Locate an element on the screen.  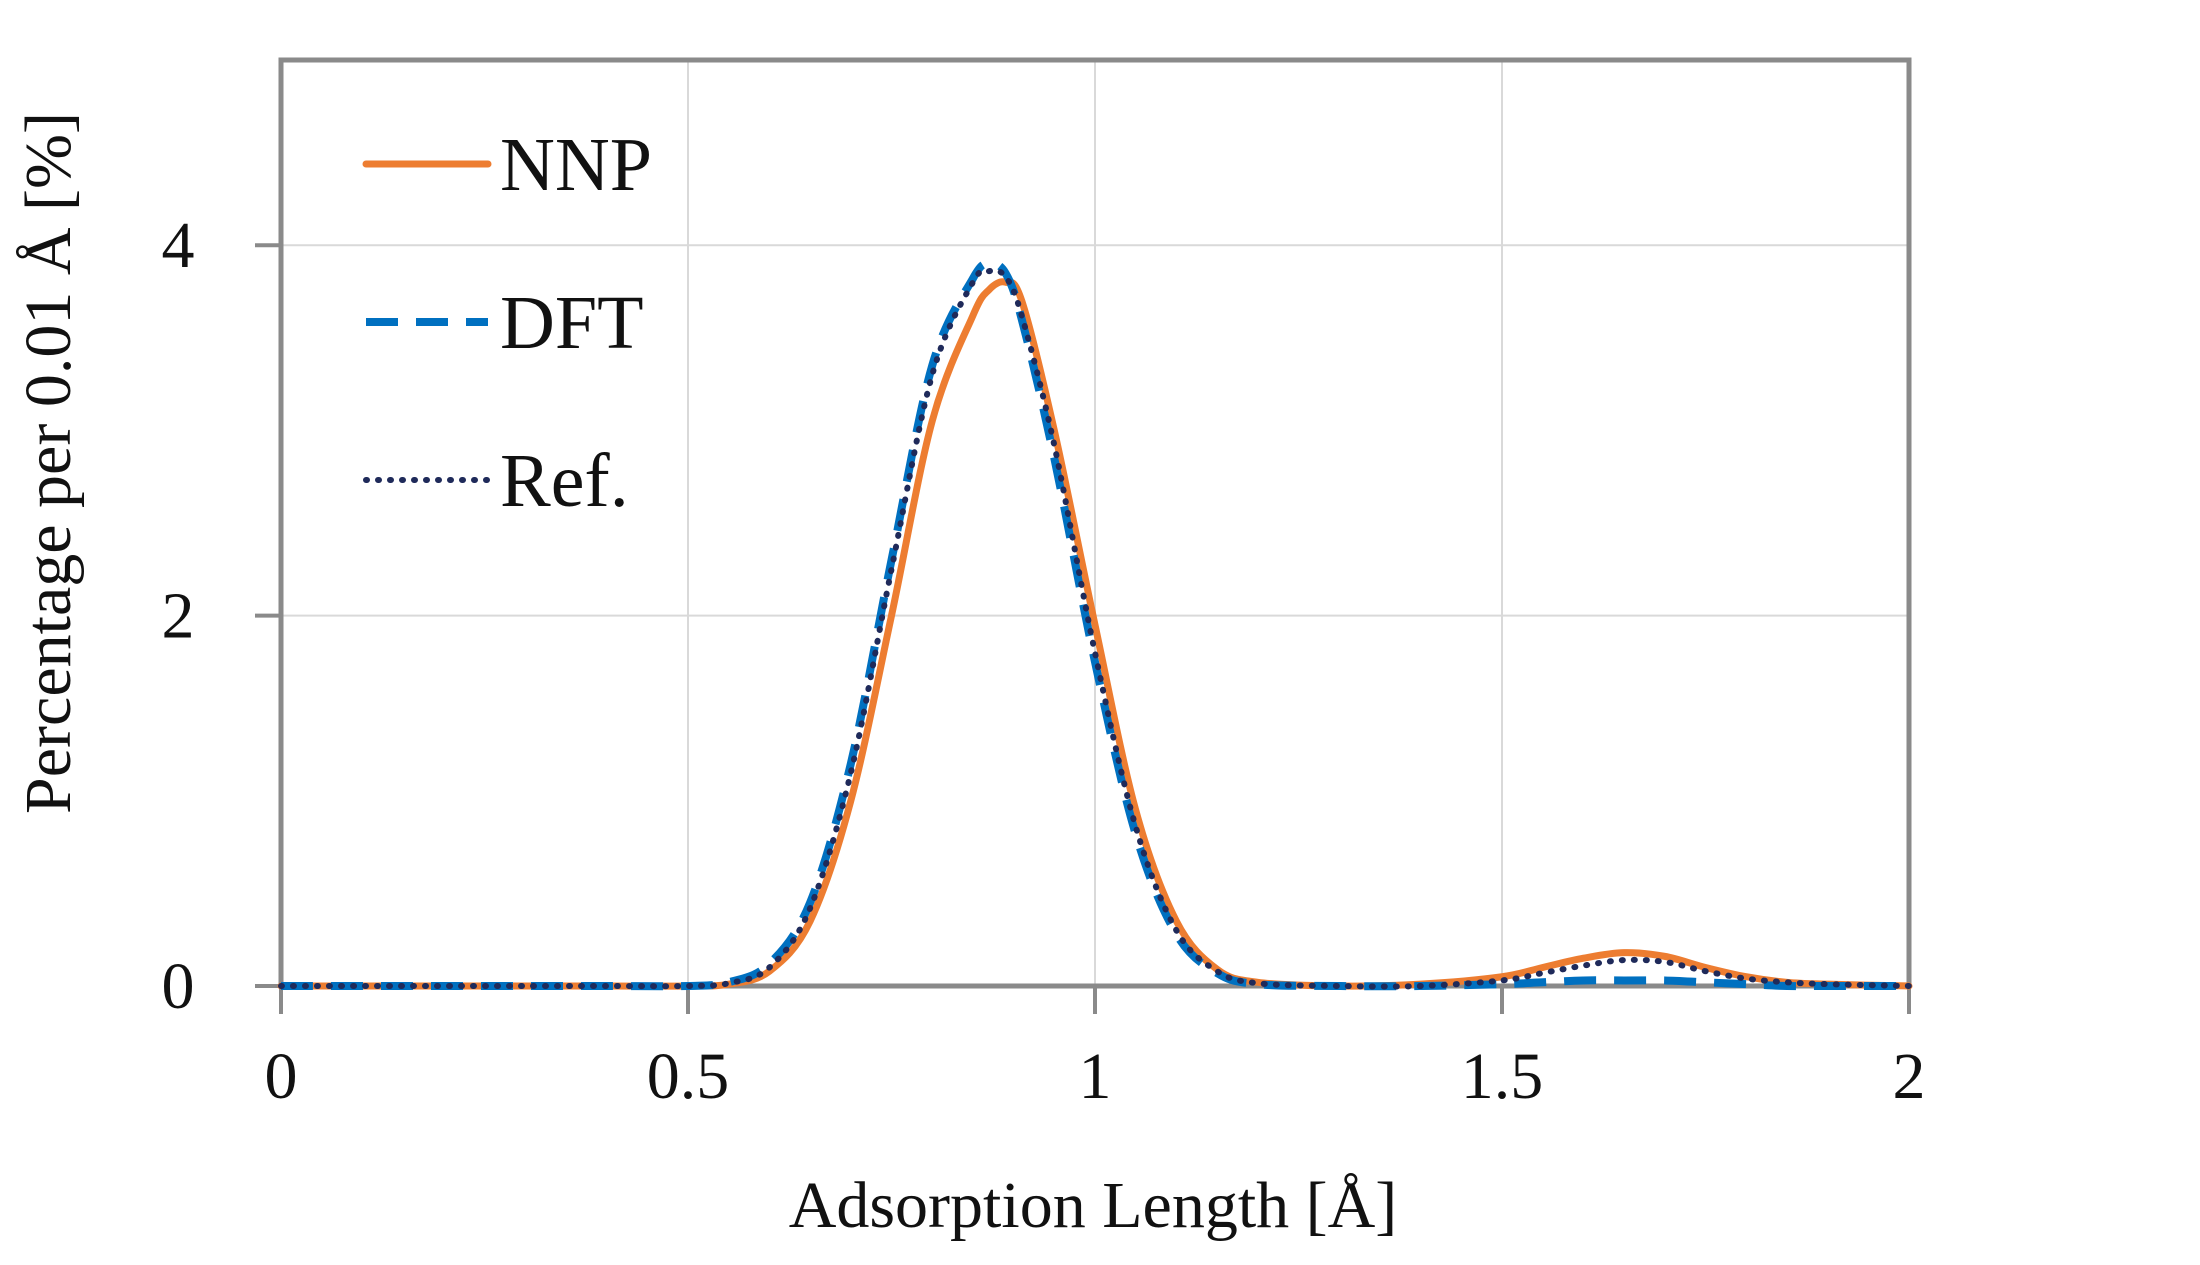
x-tick-label: 0 is located at coordinates (281, 1076).